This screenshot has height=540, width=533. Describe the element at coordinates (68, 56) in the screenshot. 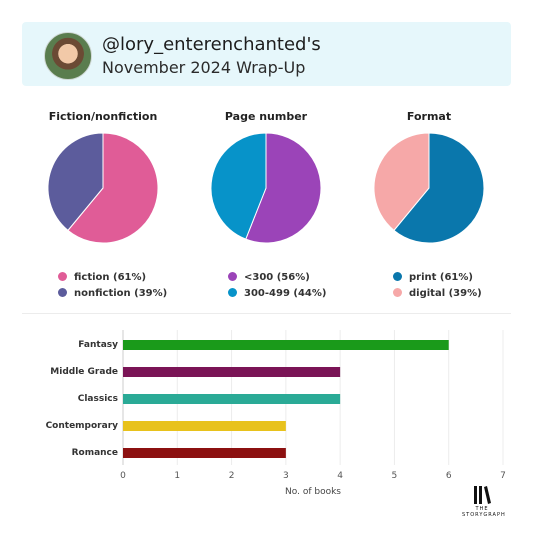

I see `avatar` at that location.